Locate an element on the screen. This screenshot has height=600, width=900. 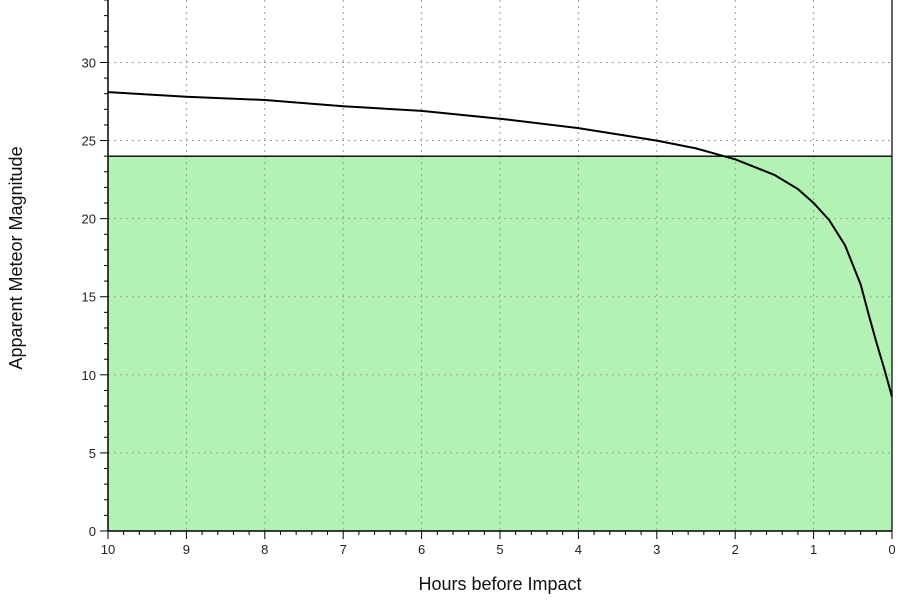
y-tick-label: 0 is located at coordinates (92, 531).